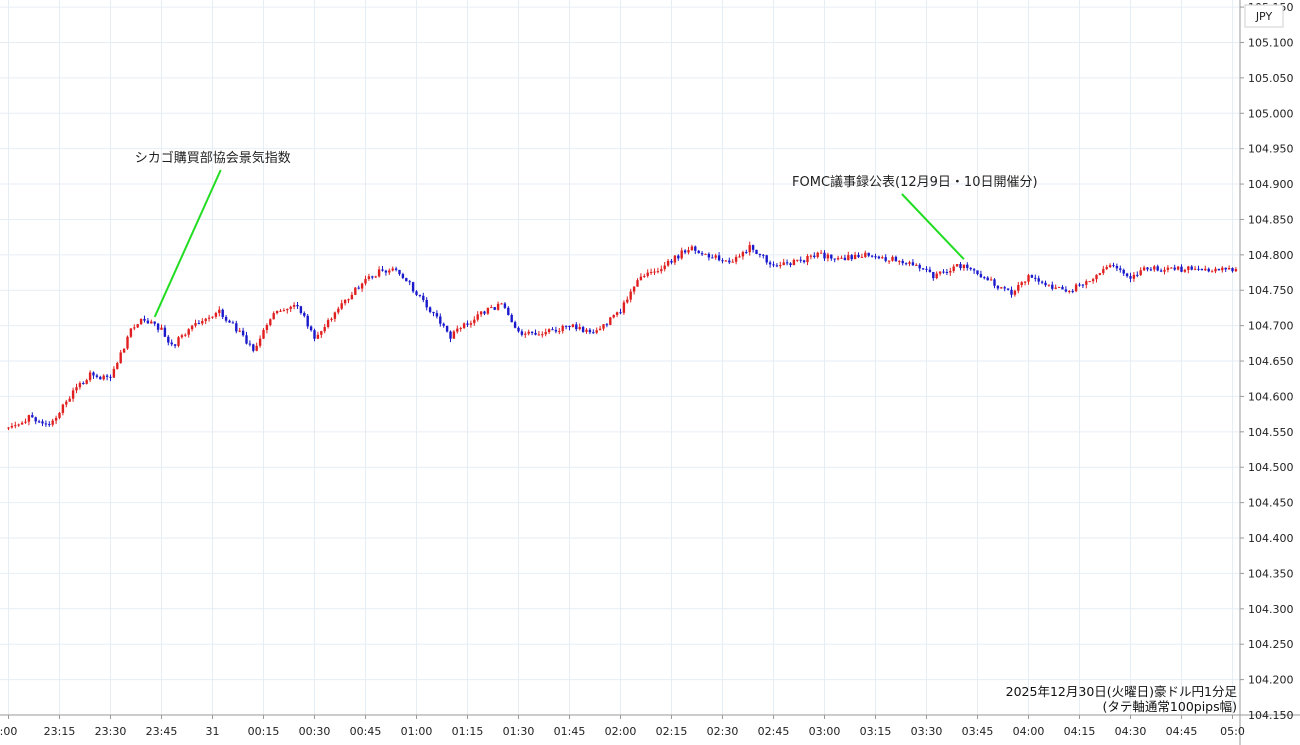 This screenshot has width=1300, height=745. I want to click on x-tick-label: 23:15, so click(60, 731).